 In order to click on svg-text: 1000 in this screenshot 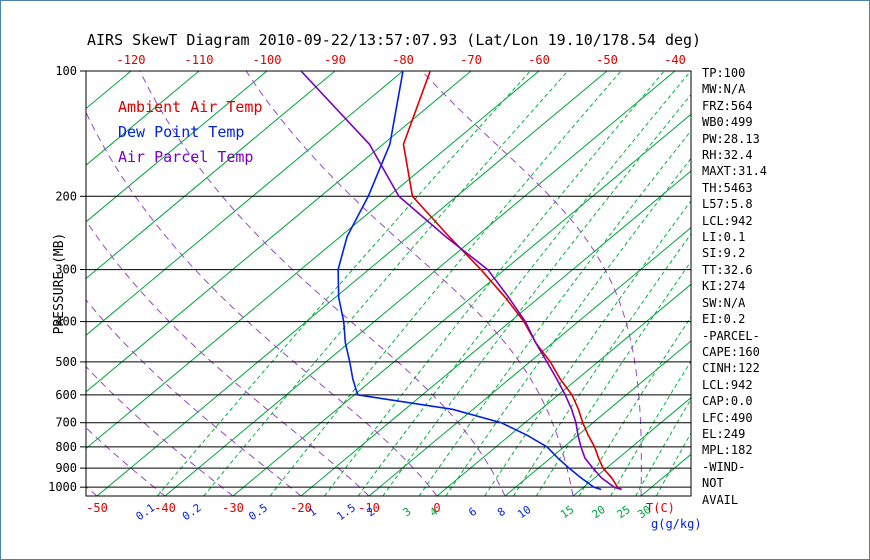, I will do `click(62, 487)`.